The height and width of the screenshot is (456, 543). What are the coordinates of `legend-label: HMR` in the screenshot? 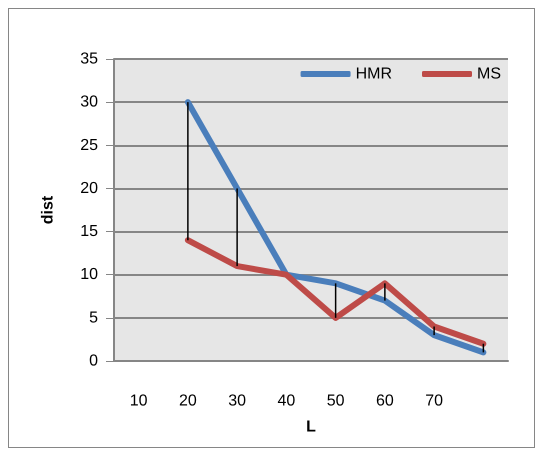 It's located at (374, 74).